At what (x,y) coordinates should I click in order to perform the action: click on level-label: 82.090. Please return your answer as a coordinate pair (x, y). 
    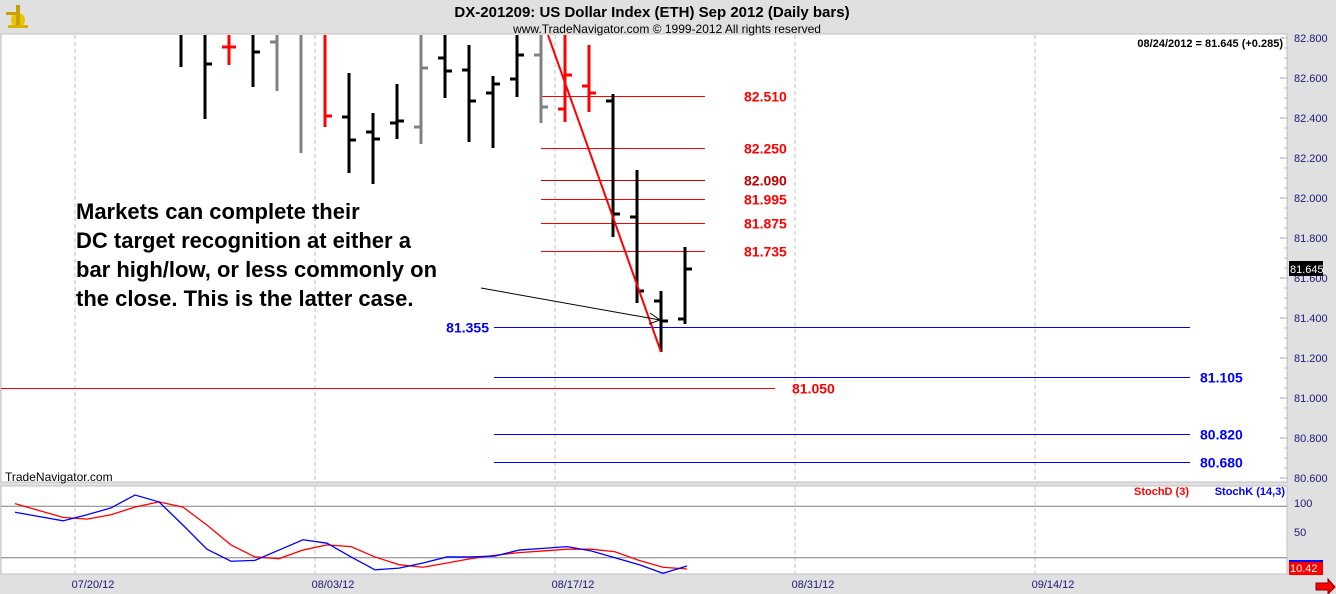
    Looking at the image, I should click on (765, 181).